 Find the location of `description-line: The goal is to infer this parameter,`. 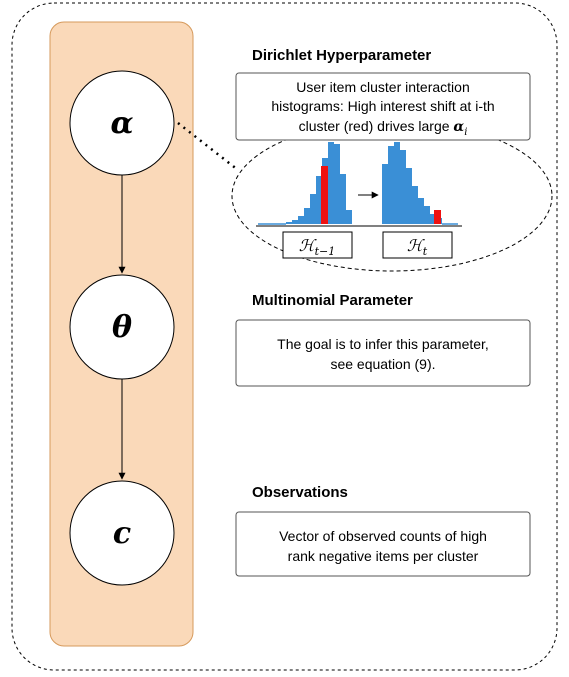

description-line: The goal is to infer this parameter, is located at coordinates (383, 344).